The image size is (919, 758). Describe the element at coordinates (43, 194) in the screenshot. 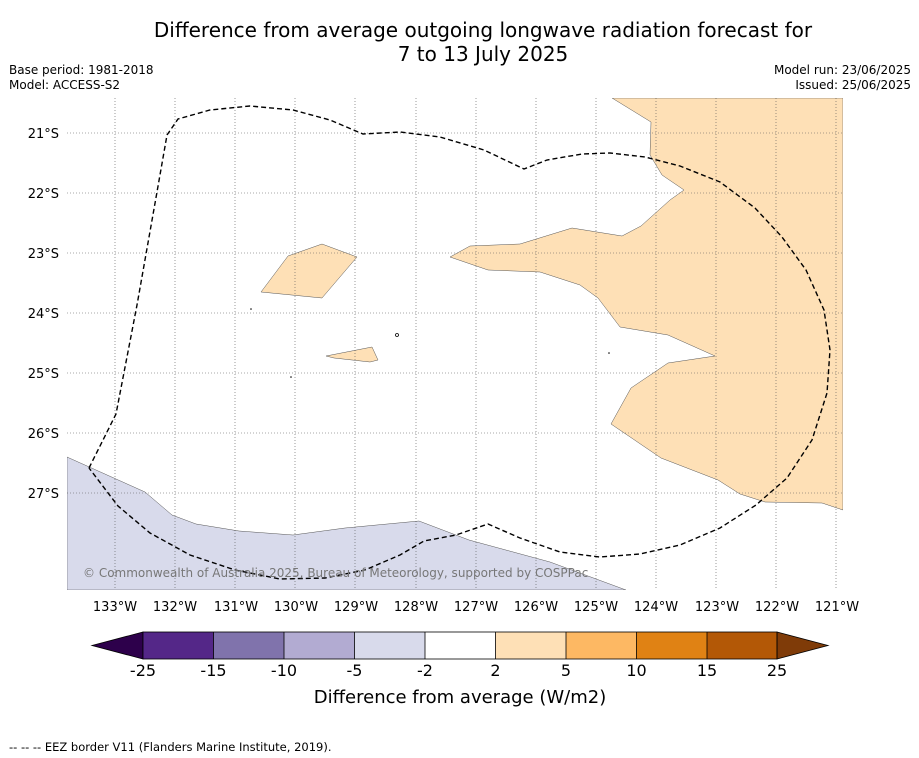

I see `lat-label: 22°S` at that location.